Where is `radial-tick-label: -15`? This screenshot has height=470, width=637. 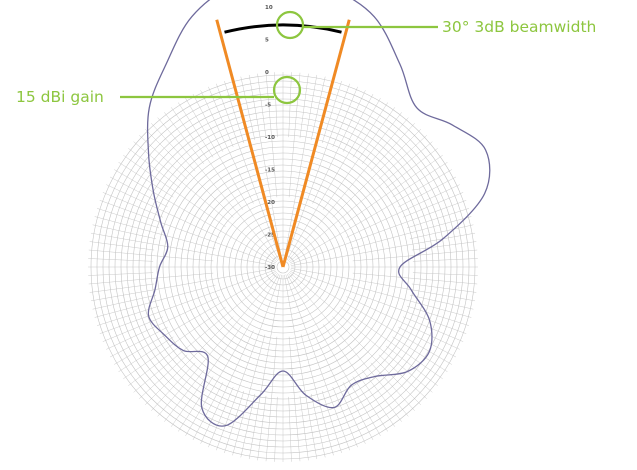
radial-tick-label: -15 is located at coordinates (270, 171).